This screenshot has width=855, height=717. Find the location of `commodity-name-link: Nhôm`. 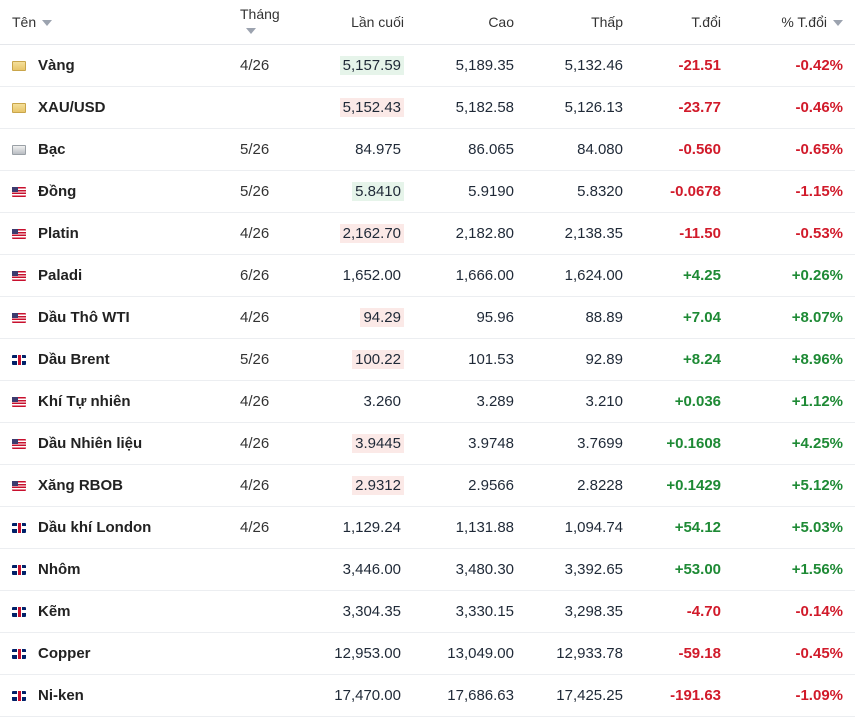

commodity-name-link: Nhôm is located at coordinates (59, 569).